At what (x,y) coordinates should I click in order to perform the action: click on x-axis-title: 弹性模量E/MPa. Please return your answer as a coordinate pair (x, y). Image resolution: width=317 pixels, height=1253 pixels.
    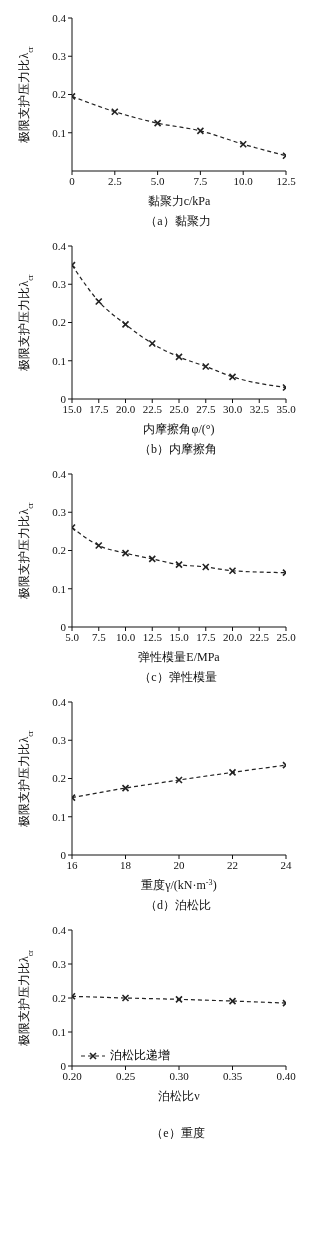
    Looking at the image, I should click on (179, 657).